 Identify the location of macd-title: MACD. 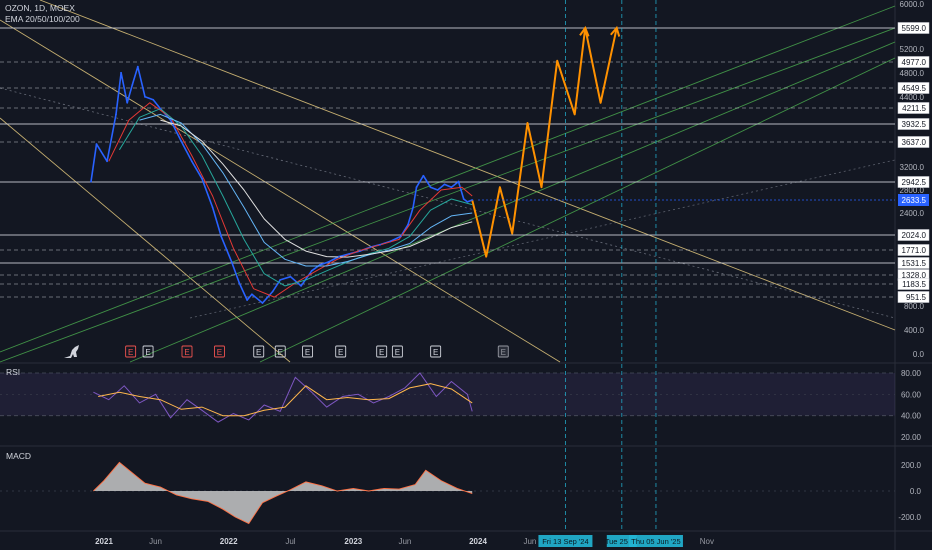
(18, 456).